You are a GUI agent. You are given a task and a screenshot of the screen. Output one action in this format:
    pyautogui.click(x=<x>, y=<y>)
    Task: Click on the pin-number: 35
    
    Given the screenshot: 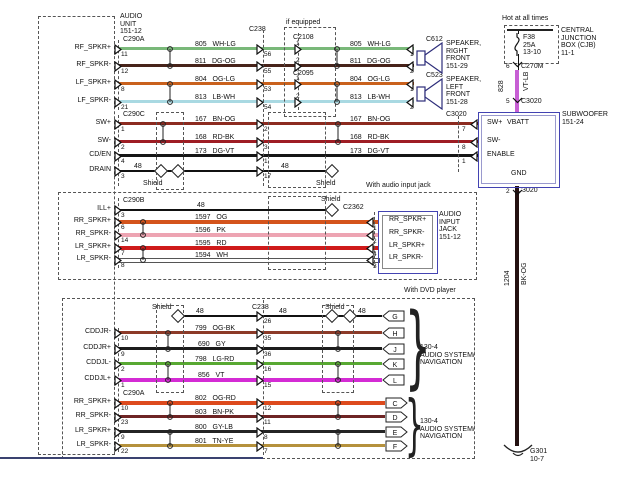 What is the action you would take?
    pyautogui.click(x=268, y=338)
    